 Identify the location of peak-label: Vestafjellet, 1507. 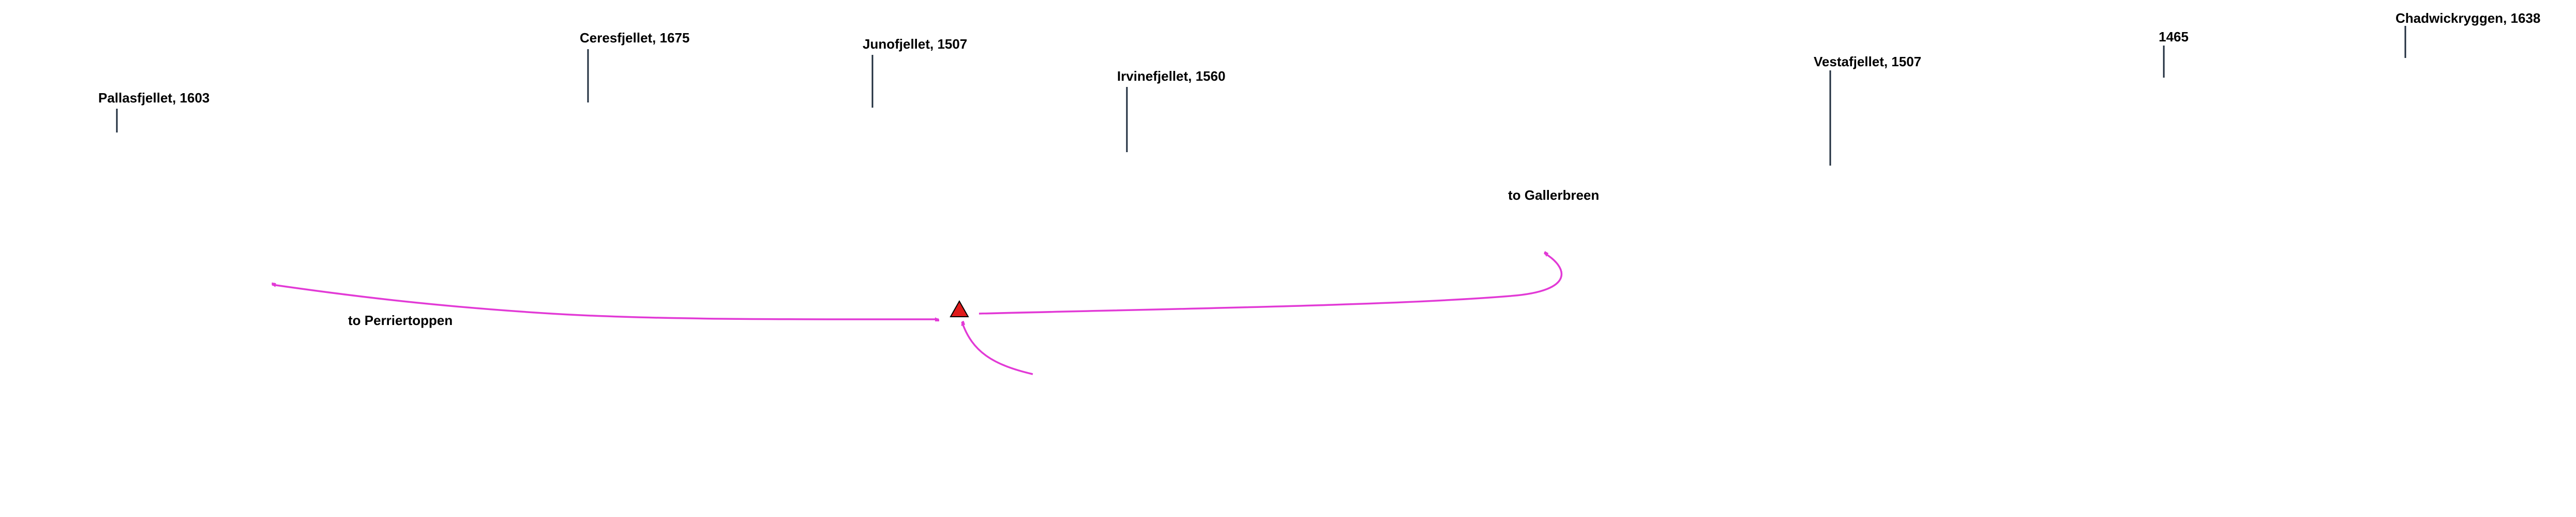
(1867, 61).